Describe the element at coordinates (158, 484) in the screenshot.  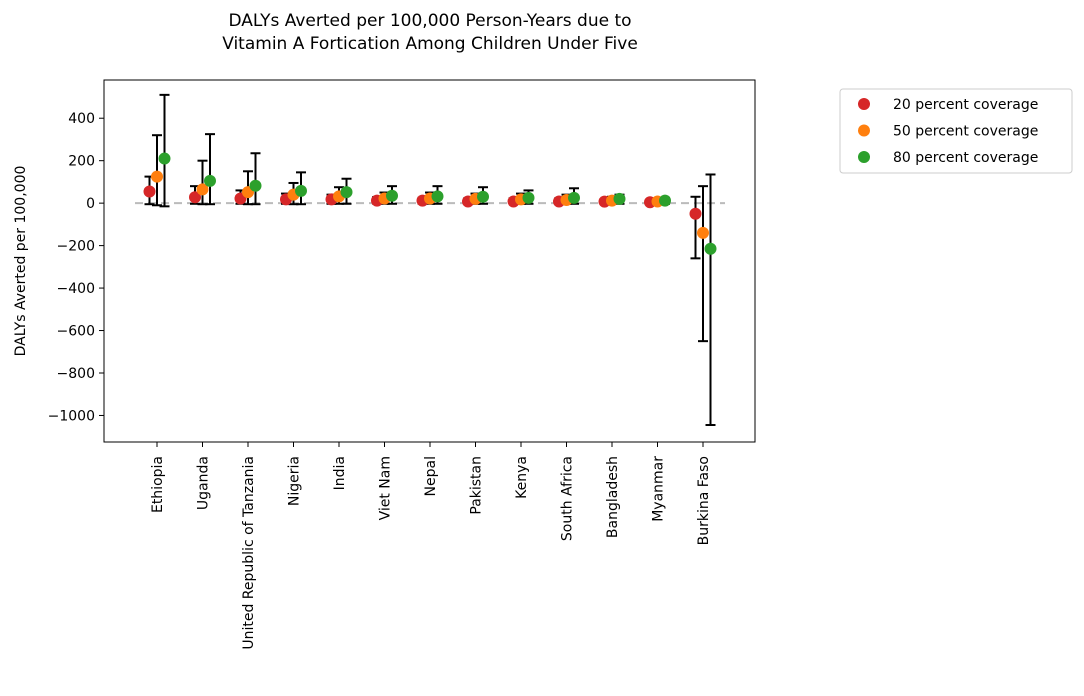
I see `x-tick-label: Ethiopia` at that location.